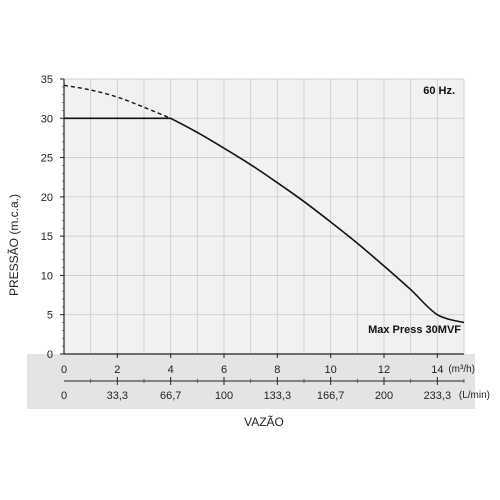  What do you see at coordinates (47, 198) in the screenshot?
I see `y-tick-label: 20` at bounding box center [47, 198].